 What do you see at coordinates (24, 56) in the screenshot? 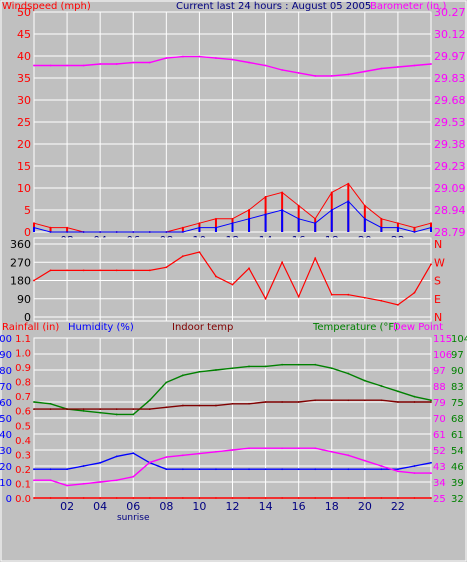
I see `y-tick-label-left: 40` at bounding box center [24, 56].